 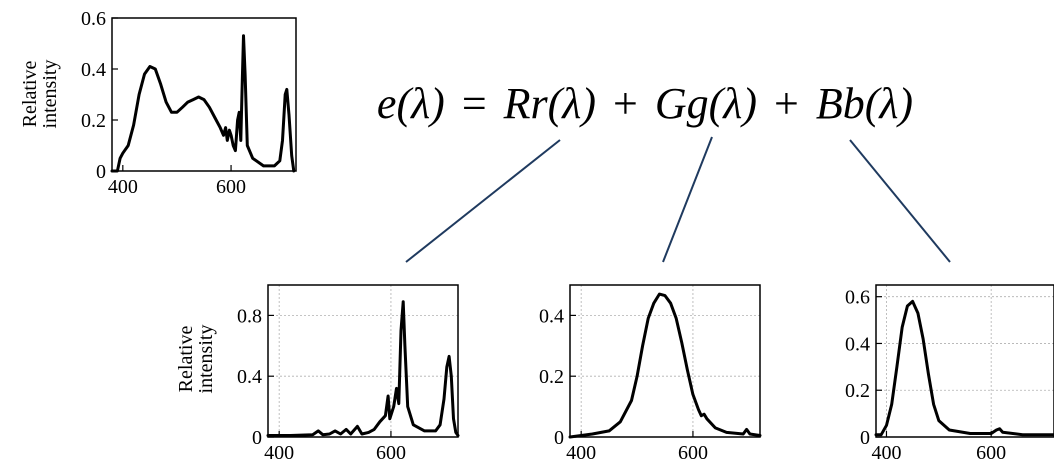 I want to click on chart-b: 0 0.2 0.4 0.6 400 600, so click(x=949, y=374).